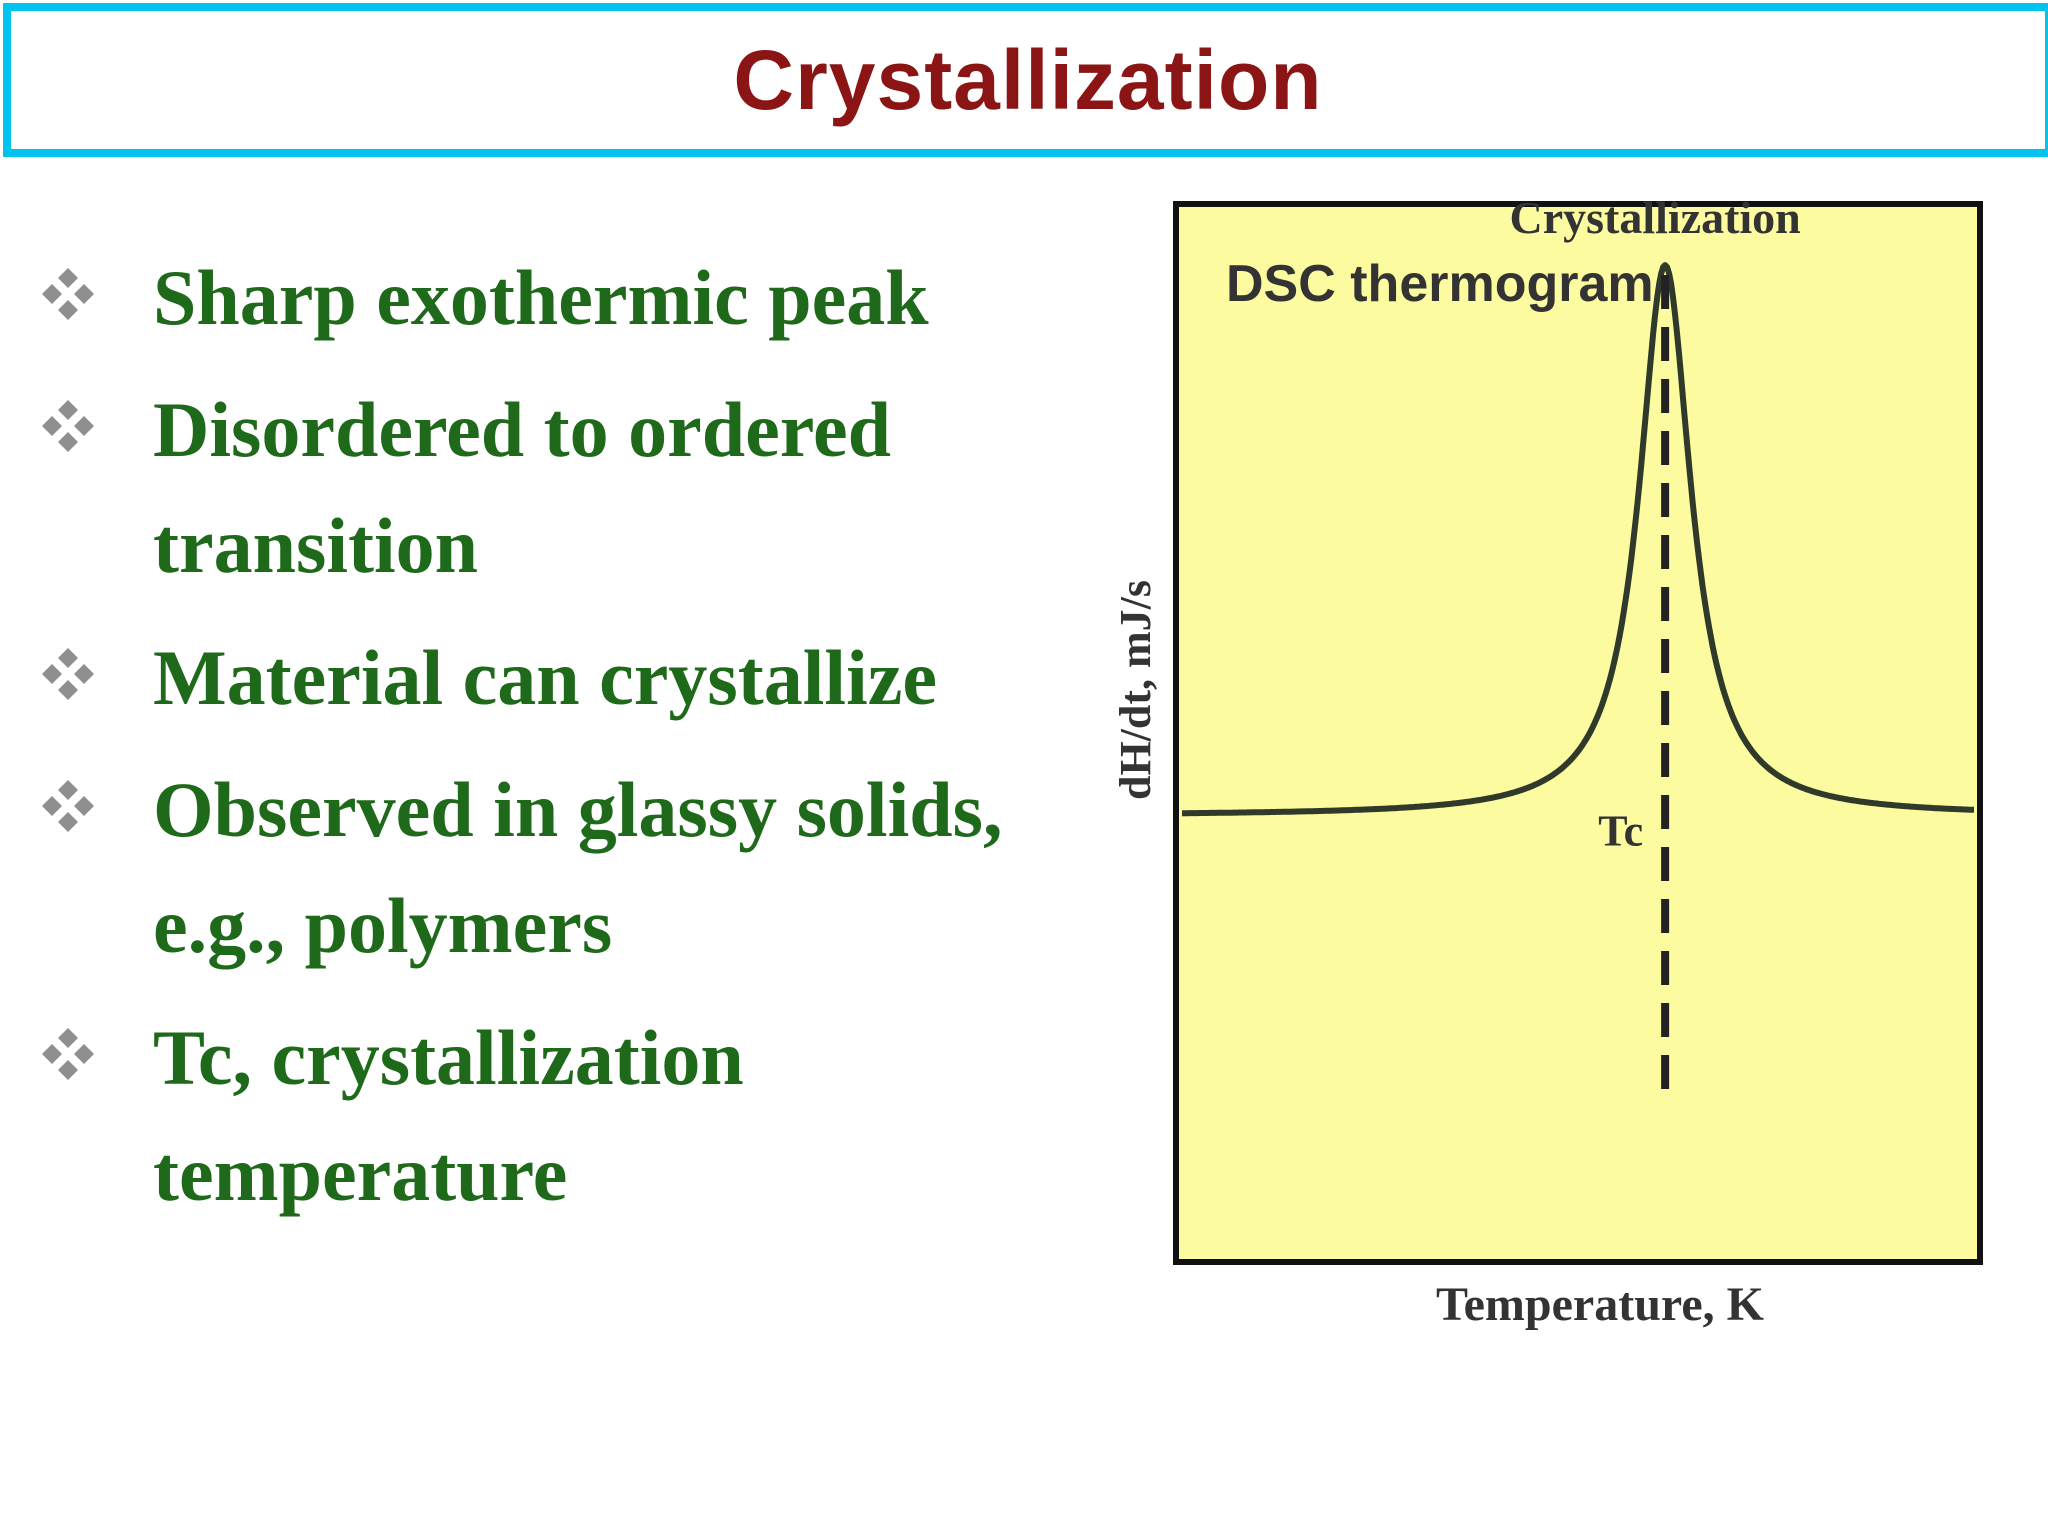 This screenshot has width=2048, height=1536. I want to click on peak-annotation: Crystallization, so click(1654, 217).